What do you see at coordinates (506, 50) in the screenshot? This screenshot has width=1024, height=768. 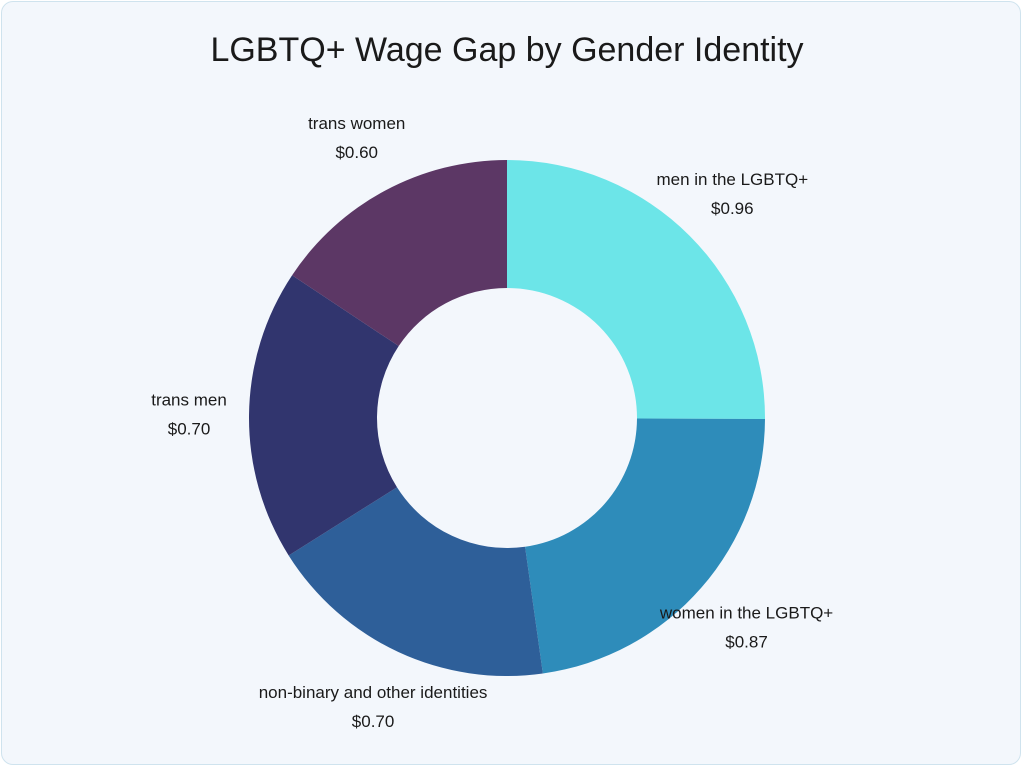 I see `chart-title: LGBTQ+ Wage Gap by Gender Identity` at bounding box center [506, 50].